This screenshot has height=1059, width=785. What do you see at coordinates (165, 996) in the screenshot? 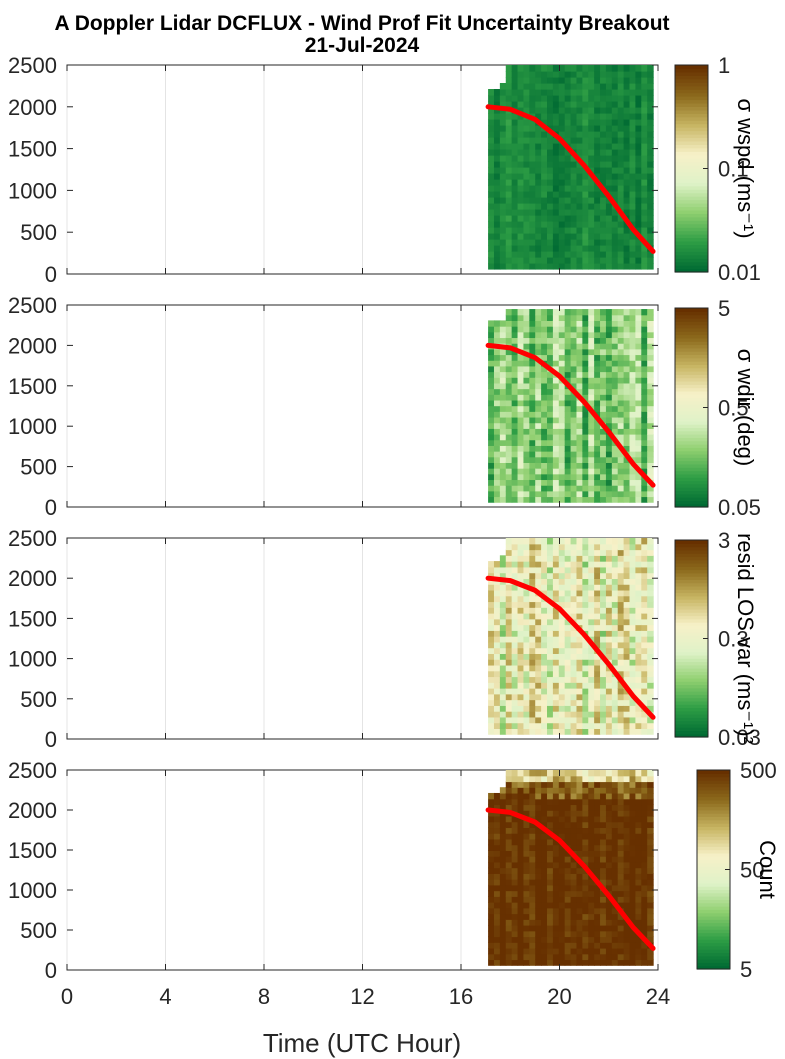
I see `x-tick-label: 4` at bounding box center [165, 996].